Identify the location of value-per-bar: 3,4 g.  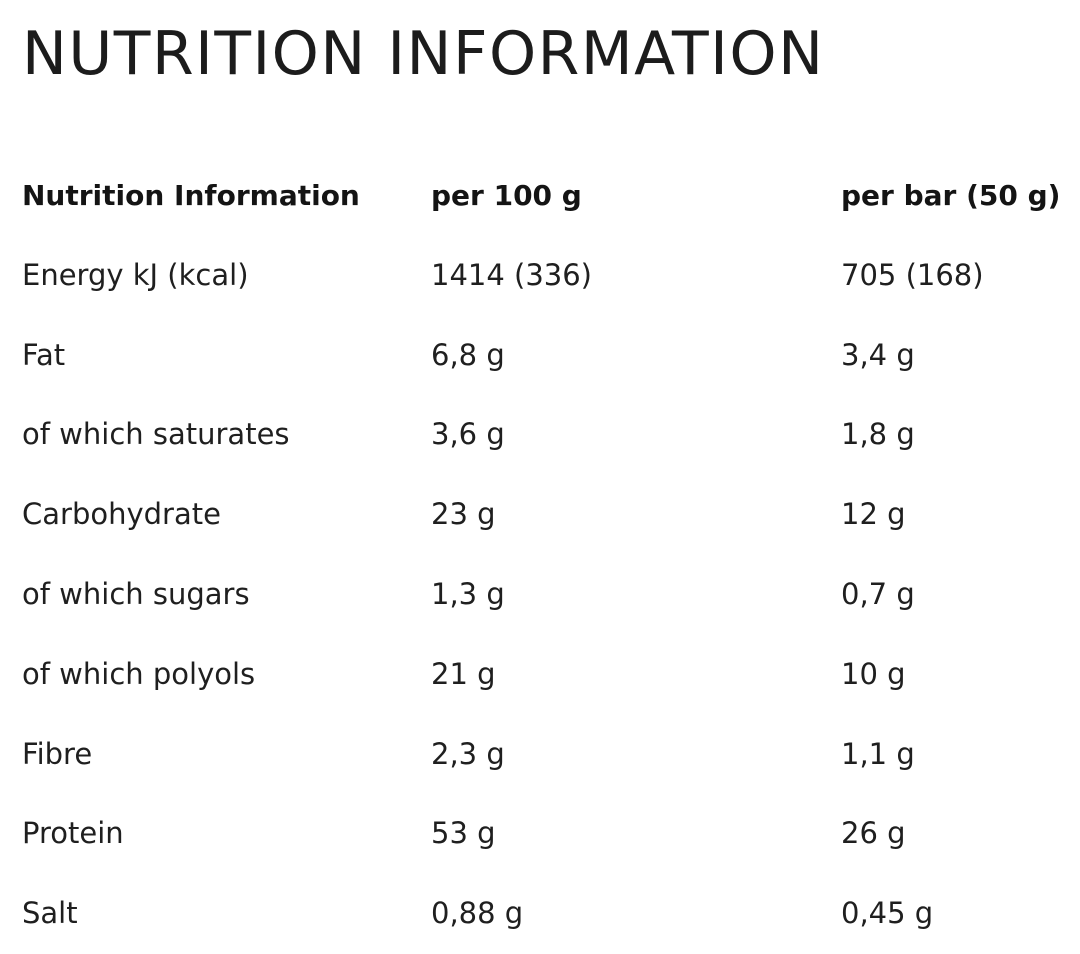
(878, 354).